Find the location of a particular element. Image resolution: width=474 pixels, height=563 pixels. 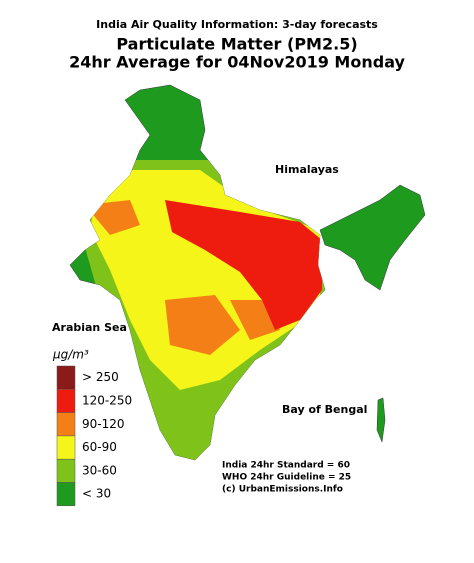

legend-label: < 30 is located at coordinates (96, 494).